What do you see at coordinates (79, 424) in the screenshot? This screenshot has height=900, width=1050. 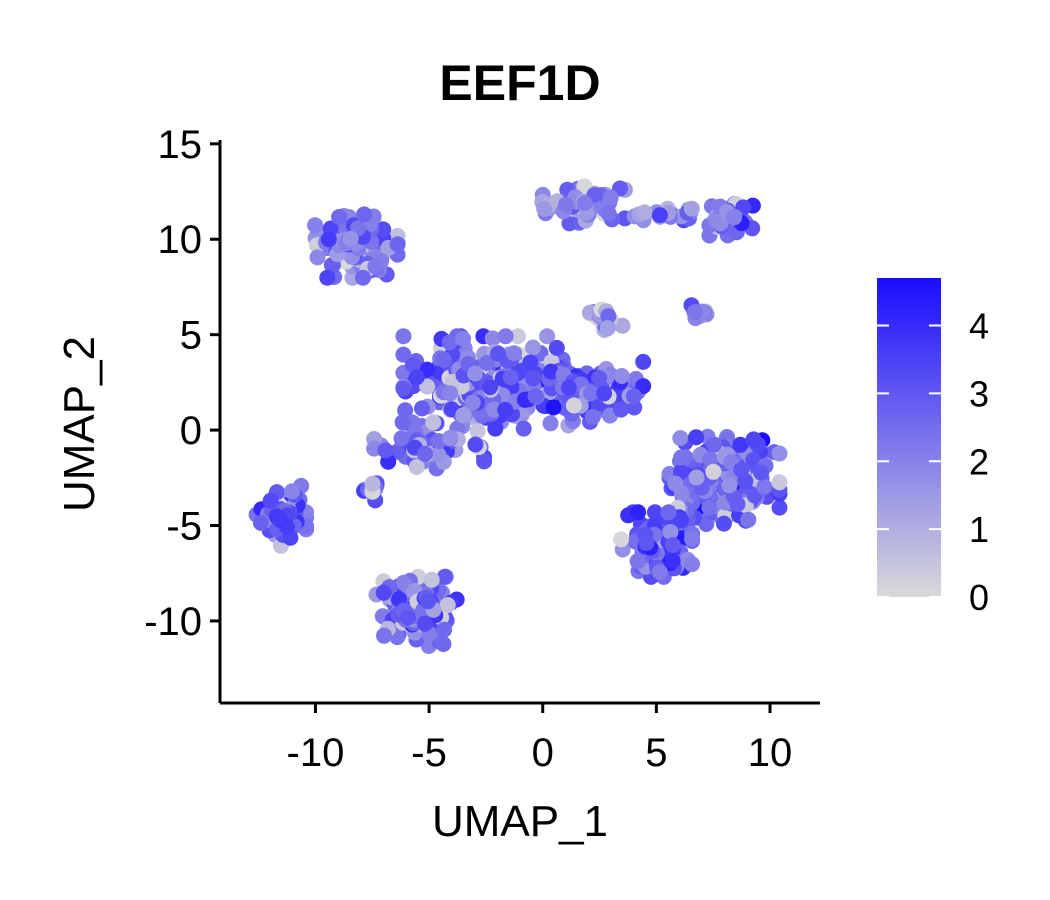 I see `y-axis-label: UMAP_2` at bounding box center [79, 424].